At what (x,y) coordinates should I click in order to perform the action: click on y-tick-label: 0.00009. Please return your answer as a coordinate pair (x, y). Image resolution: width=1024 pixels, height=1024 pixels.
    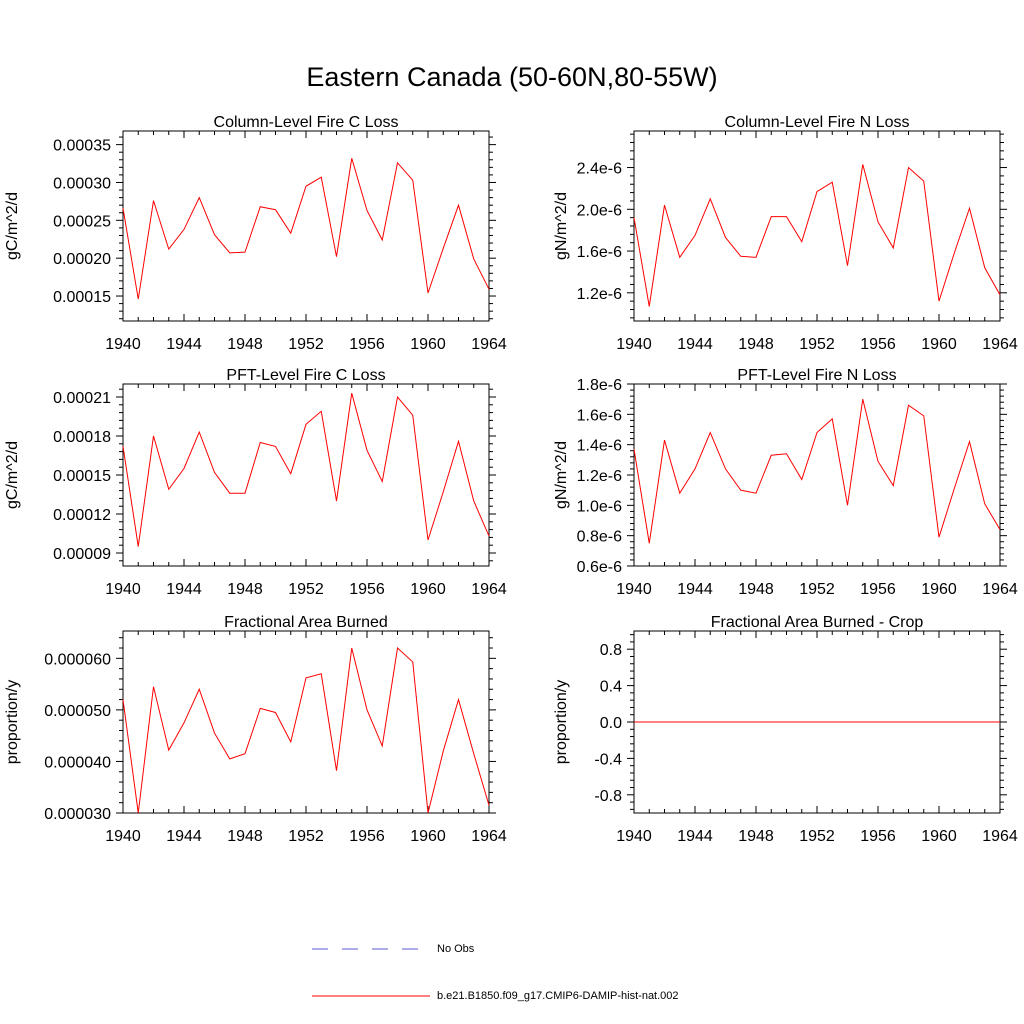
    Looking at the image, I should click on (82, 554).